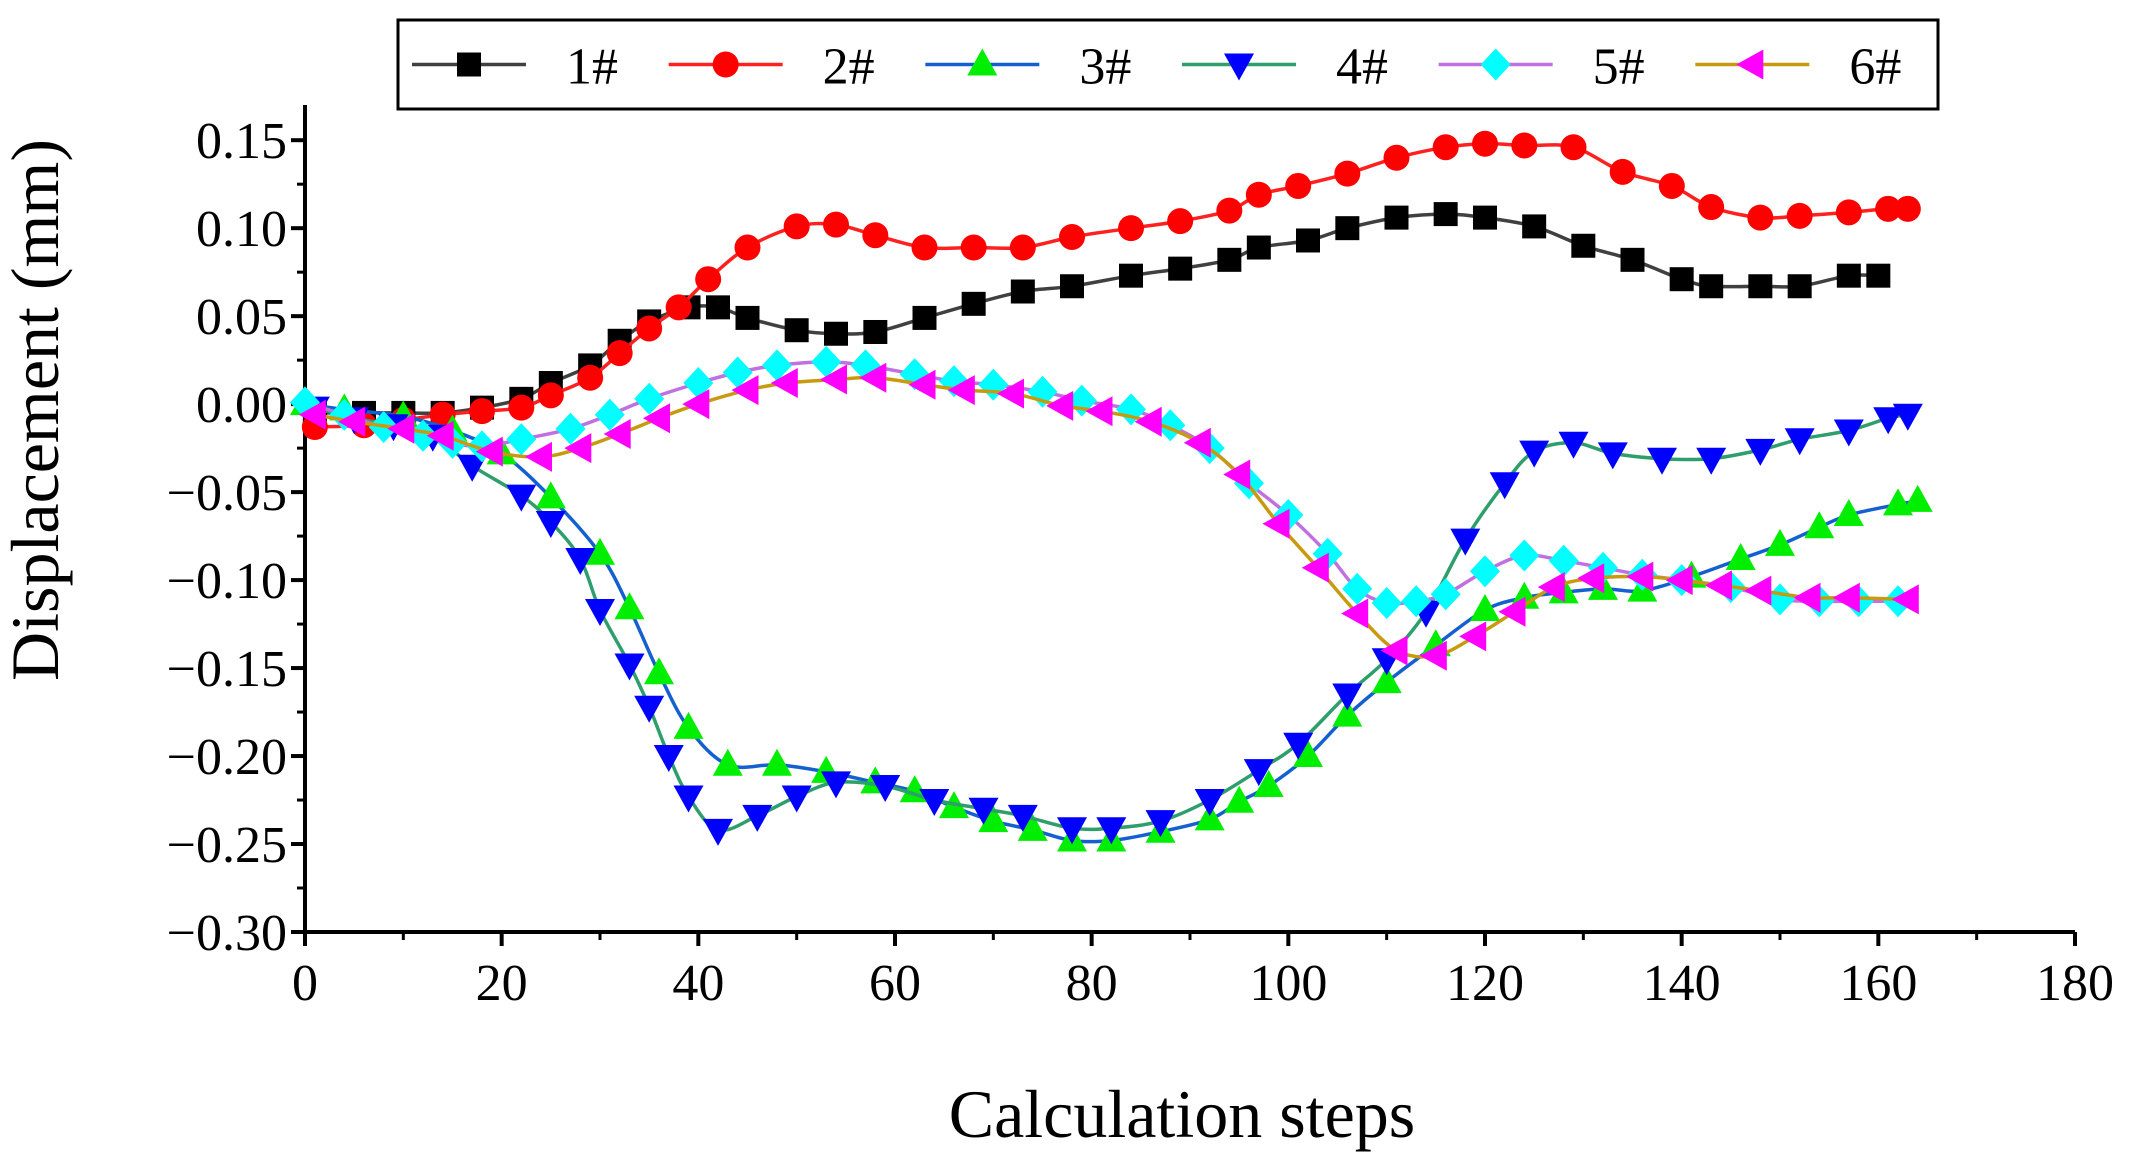 The image size is (2139, 1175). I want to click on x-tick-label: 180, so click(2075, 983).